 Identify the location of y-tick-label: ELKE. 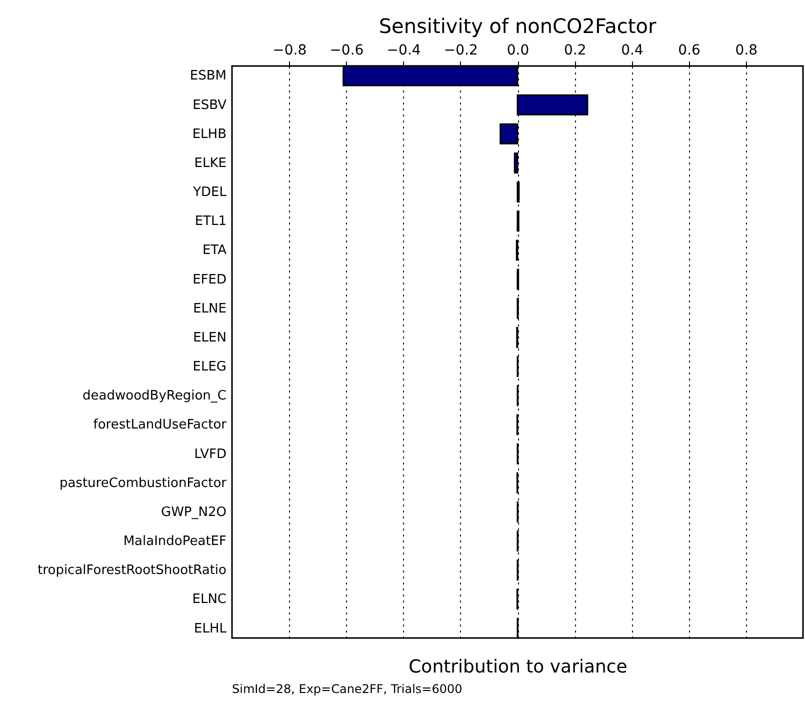
(210, 163).